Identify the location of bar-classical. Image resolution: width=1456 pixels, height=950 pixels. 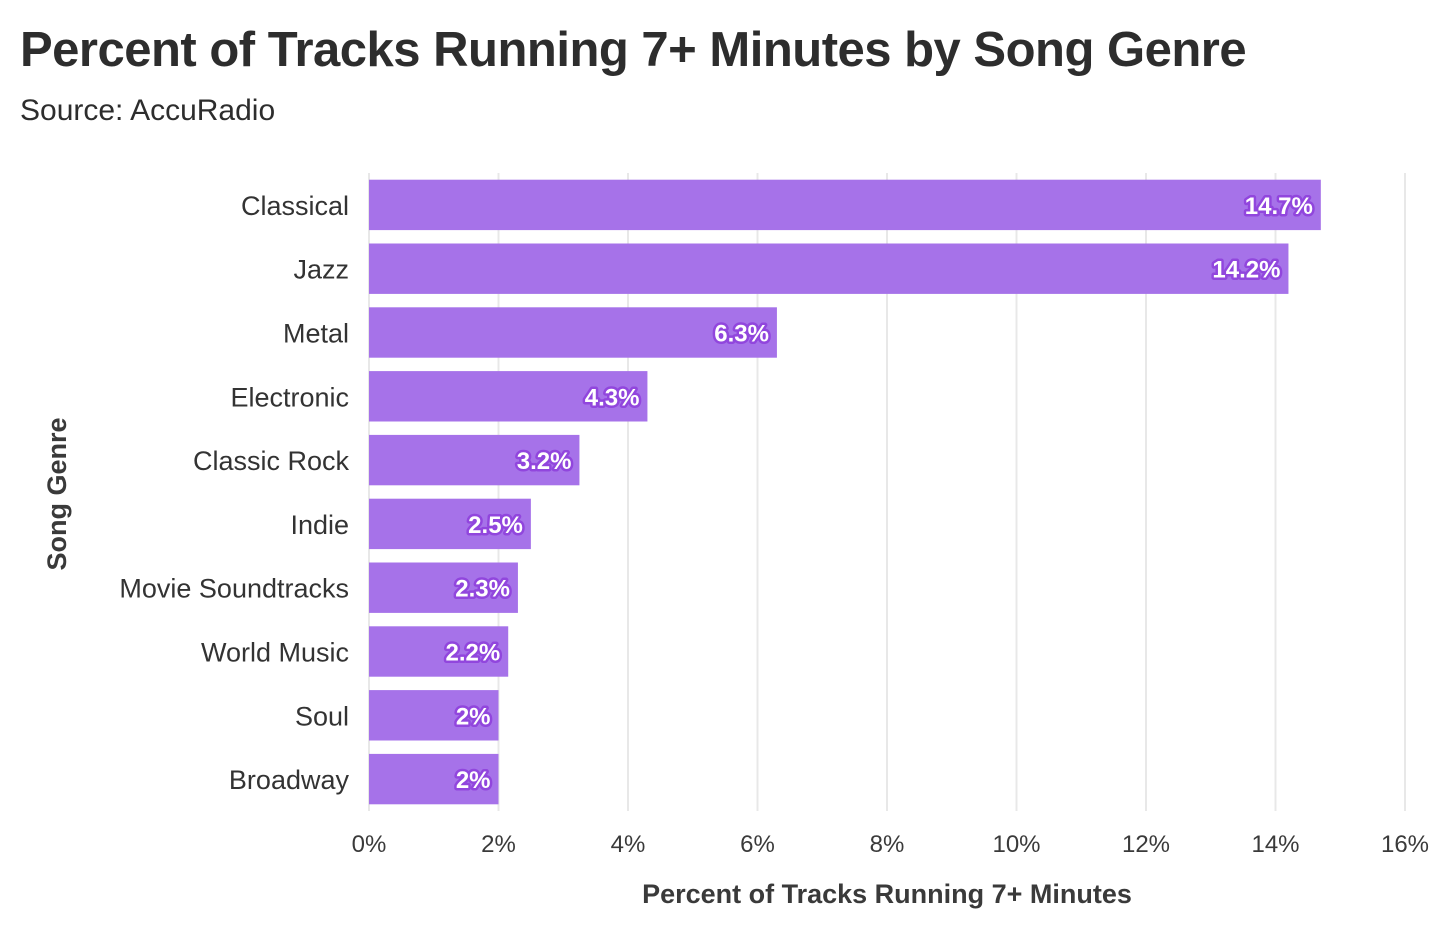
(845, 205).